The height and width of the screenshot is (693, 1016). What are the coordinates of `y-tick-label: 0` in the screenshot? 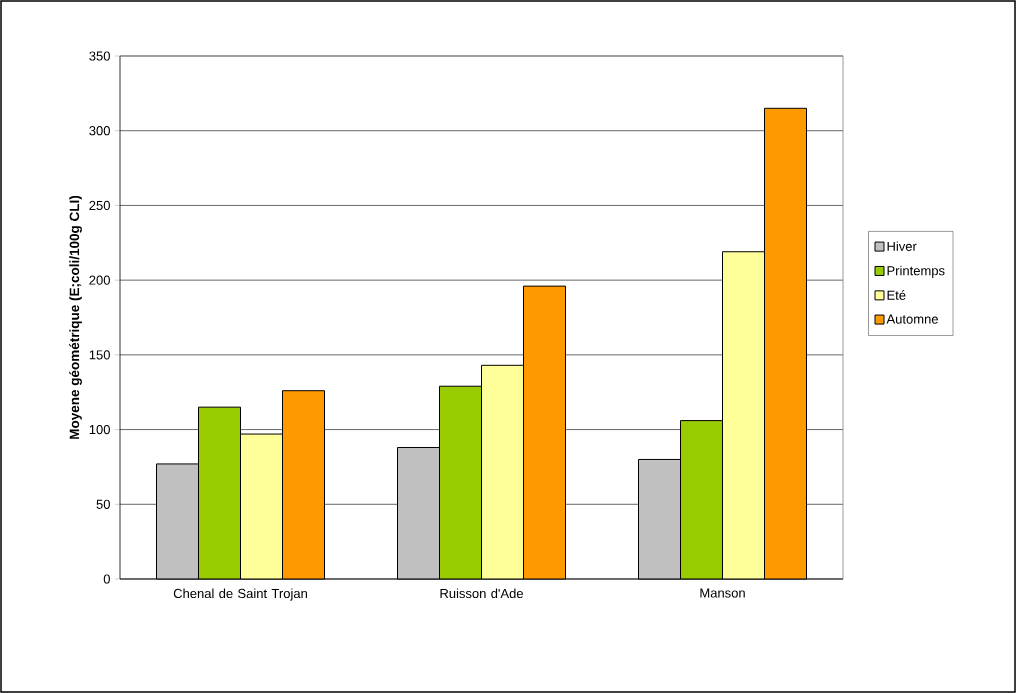 It's located at (106, 579).